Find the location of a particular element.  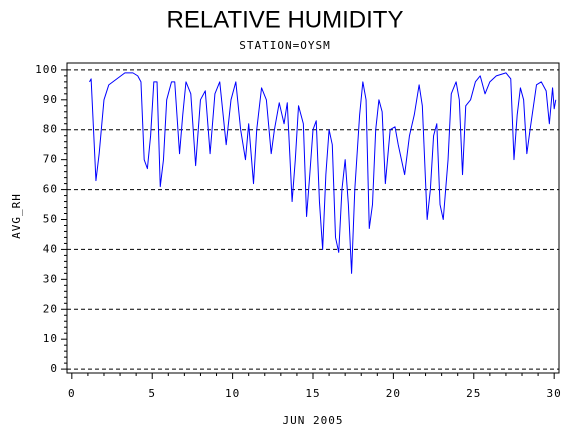

y-tick-label: 60 is located at coordinates (50, 189).